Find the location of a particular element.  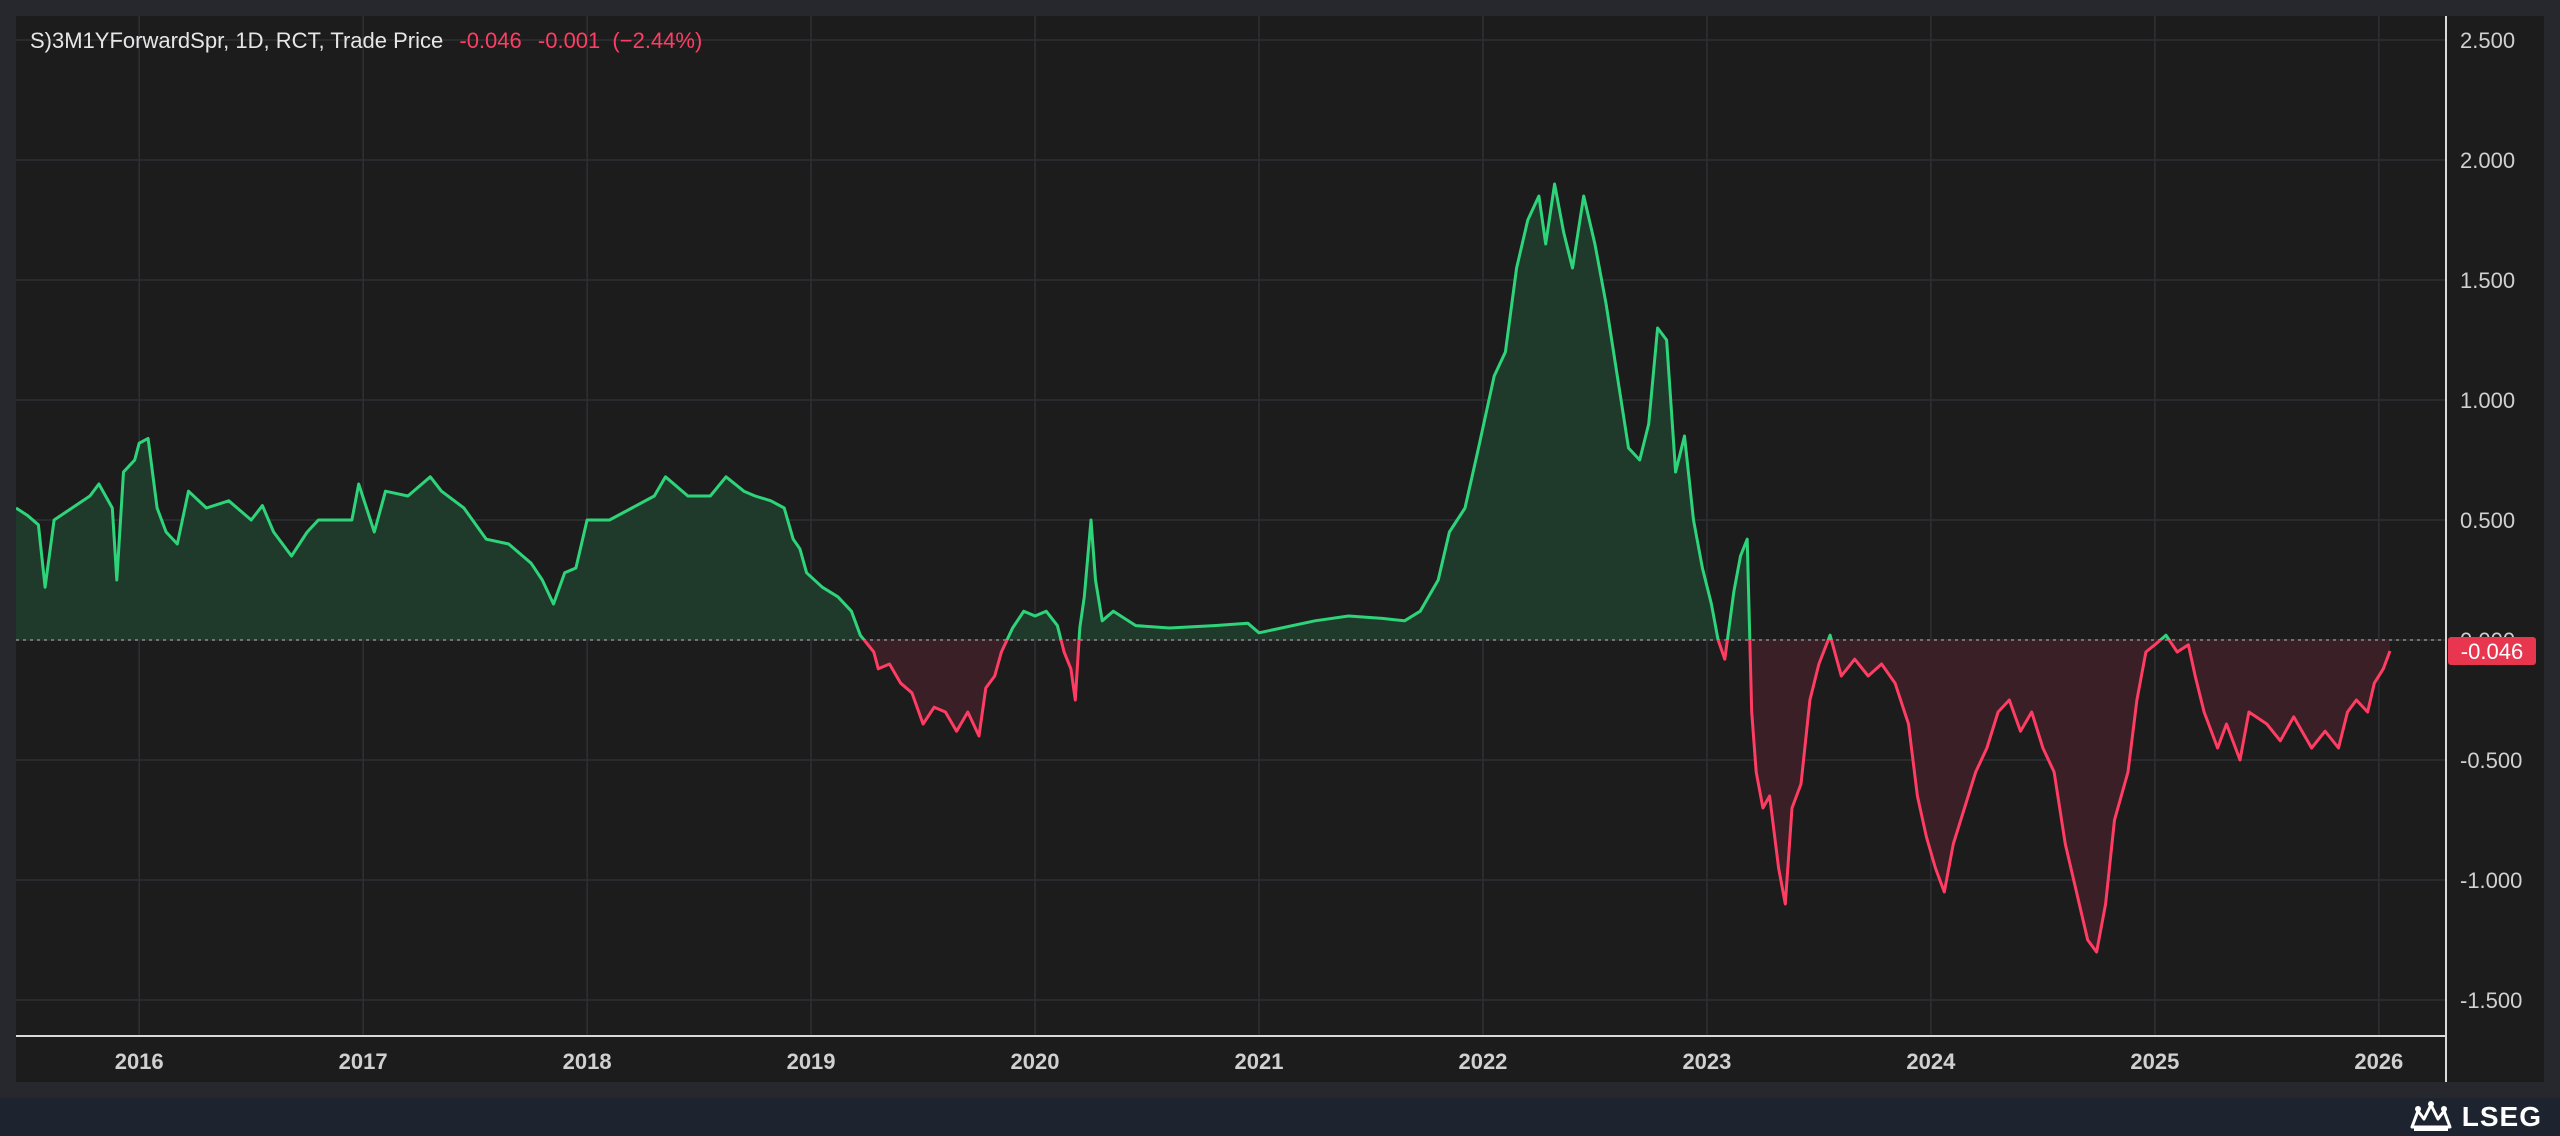

time-axis-background is located at coordinates (1231, 1059).